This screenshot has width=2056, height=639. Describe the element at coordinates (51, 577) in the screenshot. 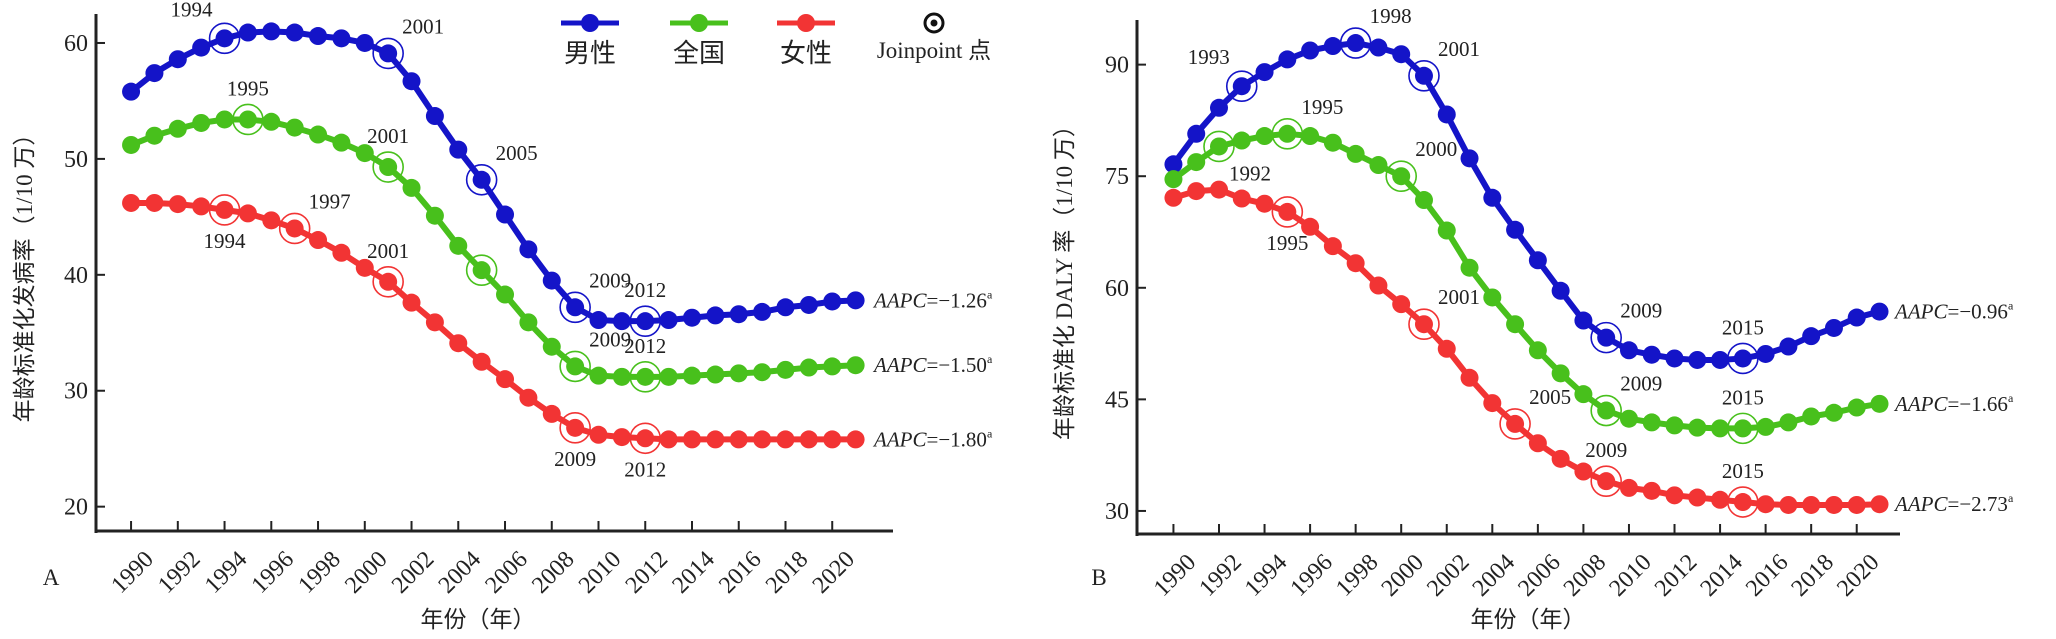

I see `panel-label: A` at that location.